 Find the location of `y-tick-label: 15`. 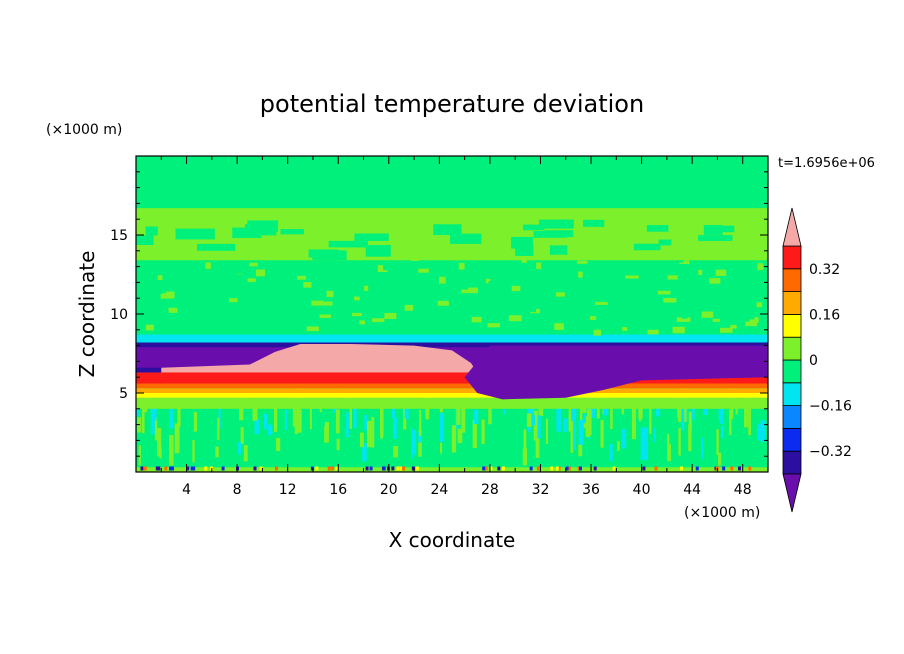

y-tick-label: 15 is located at coordinates (119, 236).